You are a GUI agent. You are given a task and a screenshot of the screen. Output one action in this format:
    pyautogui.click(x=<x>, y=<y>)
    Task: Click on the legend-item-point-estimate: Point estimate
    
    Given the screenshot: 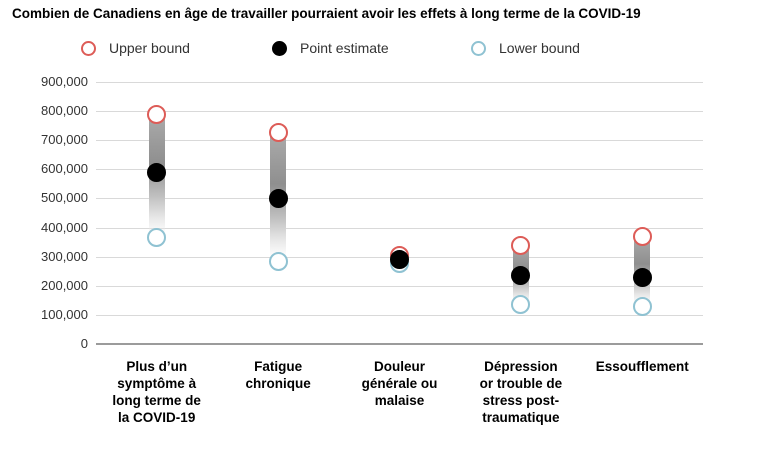 What is the action you would take?
    pyautogui.click(x=330, y=48)
    